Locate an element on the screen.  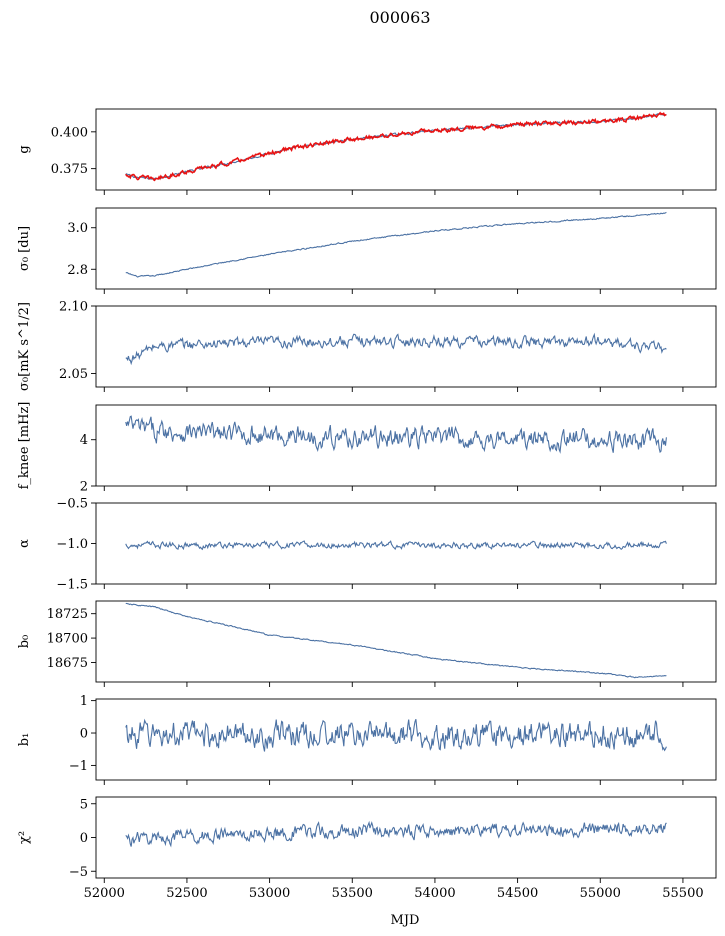
y-tick-label-g: 0.400 is located at coordinates (69, 132).